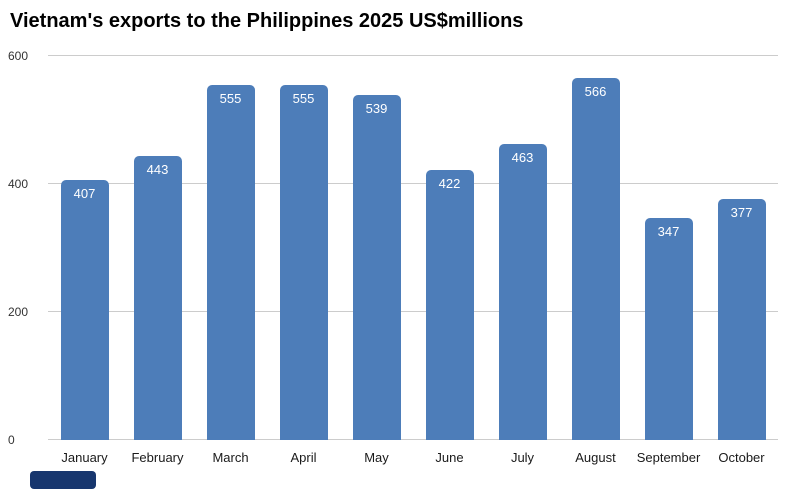 Image resolution: width=792 pixels, height=489 pixels. Describe the element at coordinates (595, 258) in the screenshot. I see `bar-august: 566` at that location.